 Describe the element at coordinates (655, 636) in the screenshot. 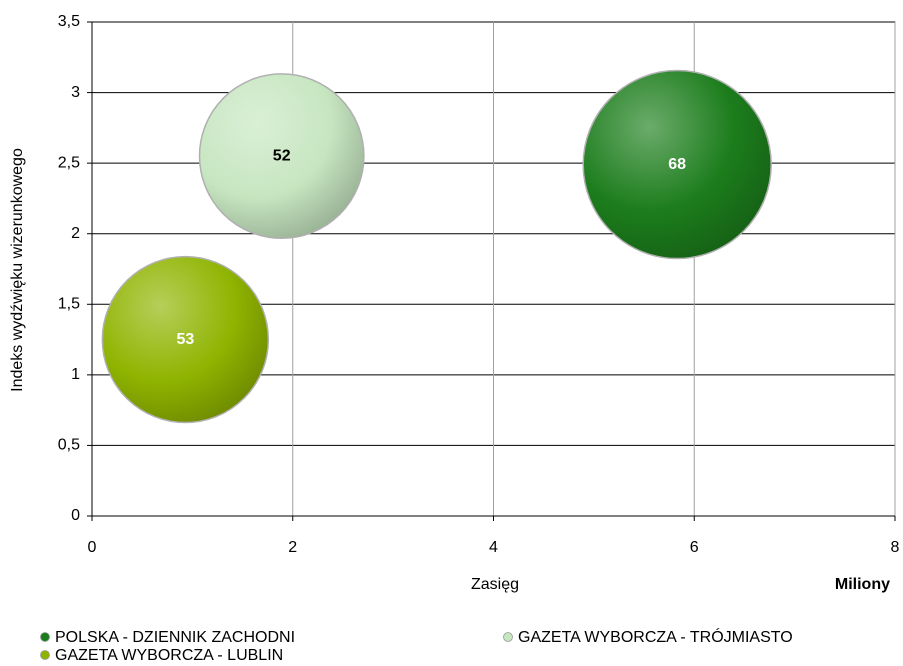

I see `legend-label: GAZETA WYBORCZA - TRÓJMIASTO` at that location.